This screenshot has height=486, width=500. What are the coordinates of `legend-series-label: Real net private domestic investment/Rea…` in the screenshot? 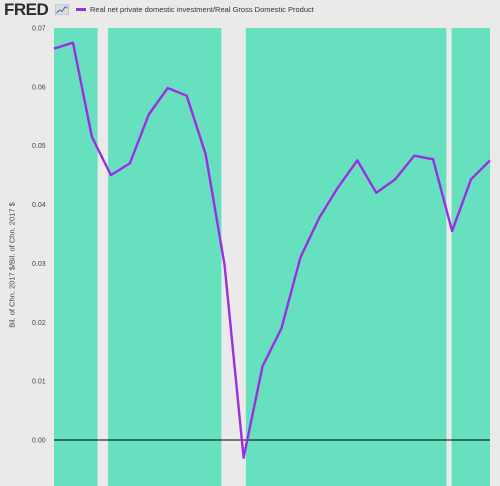 It's located at (202, 9).